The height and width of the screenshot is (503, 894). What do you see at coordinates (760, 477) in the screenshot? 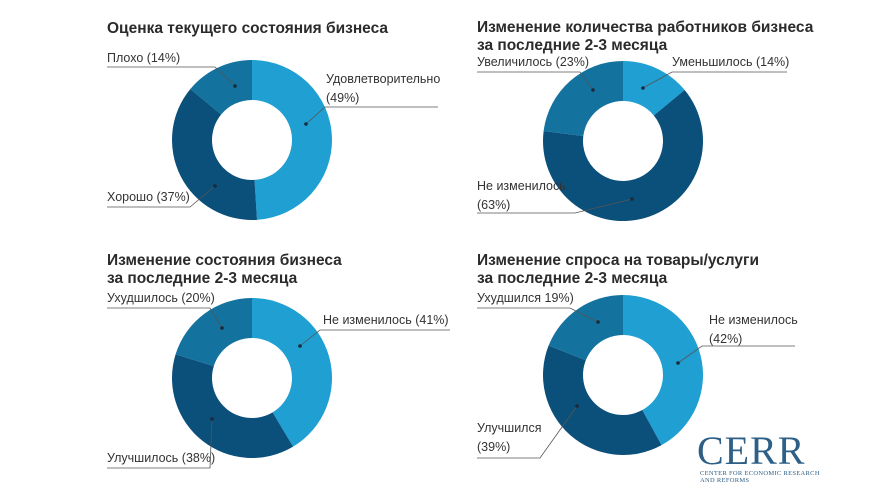
I see `logo-subtitle: Center for Economic Research and Reforms` at bounding box center [760, 477].